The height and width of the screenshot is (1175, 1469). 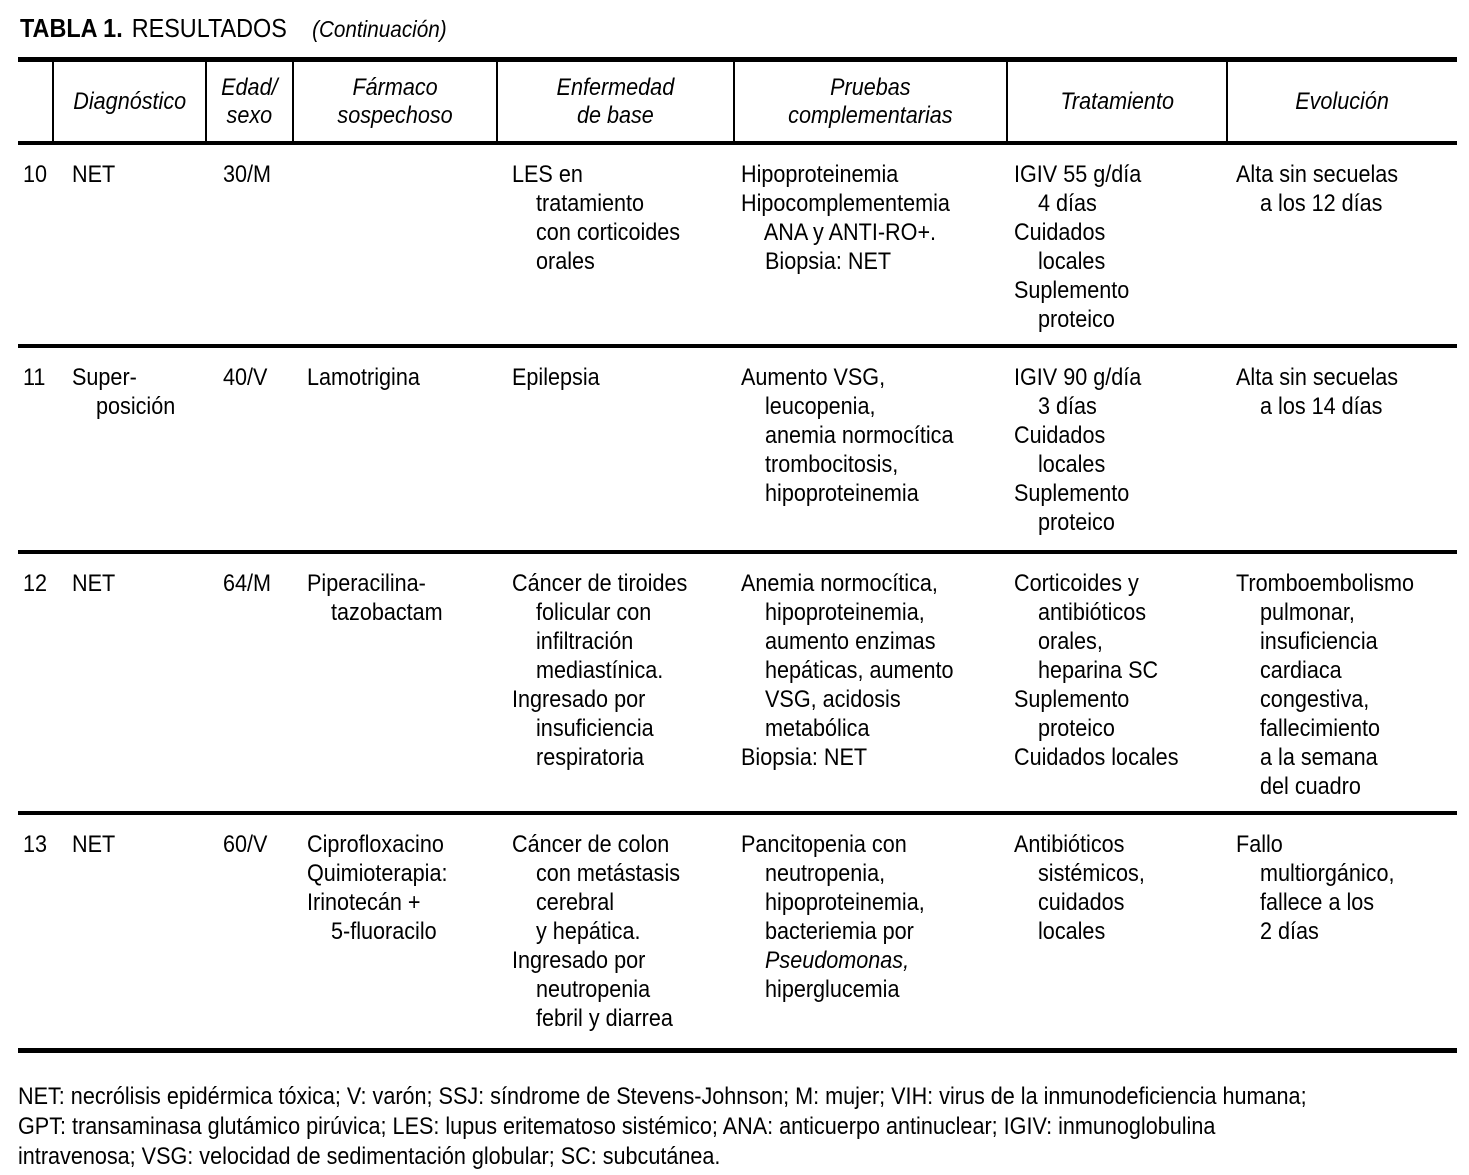 What do you see at coordinates (816, 261) in the screenshot?
I see `cell-line: Biopsia: NET` at bounding box center [816, 261].